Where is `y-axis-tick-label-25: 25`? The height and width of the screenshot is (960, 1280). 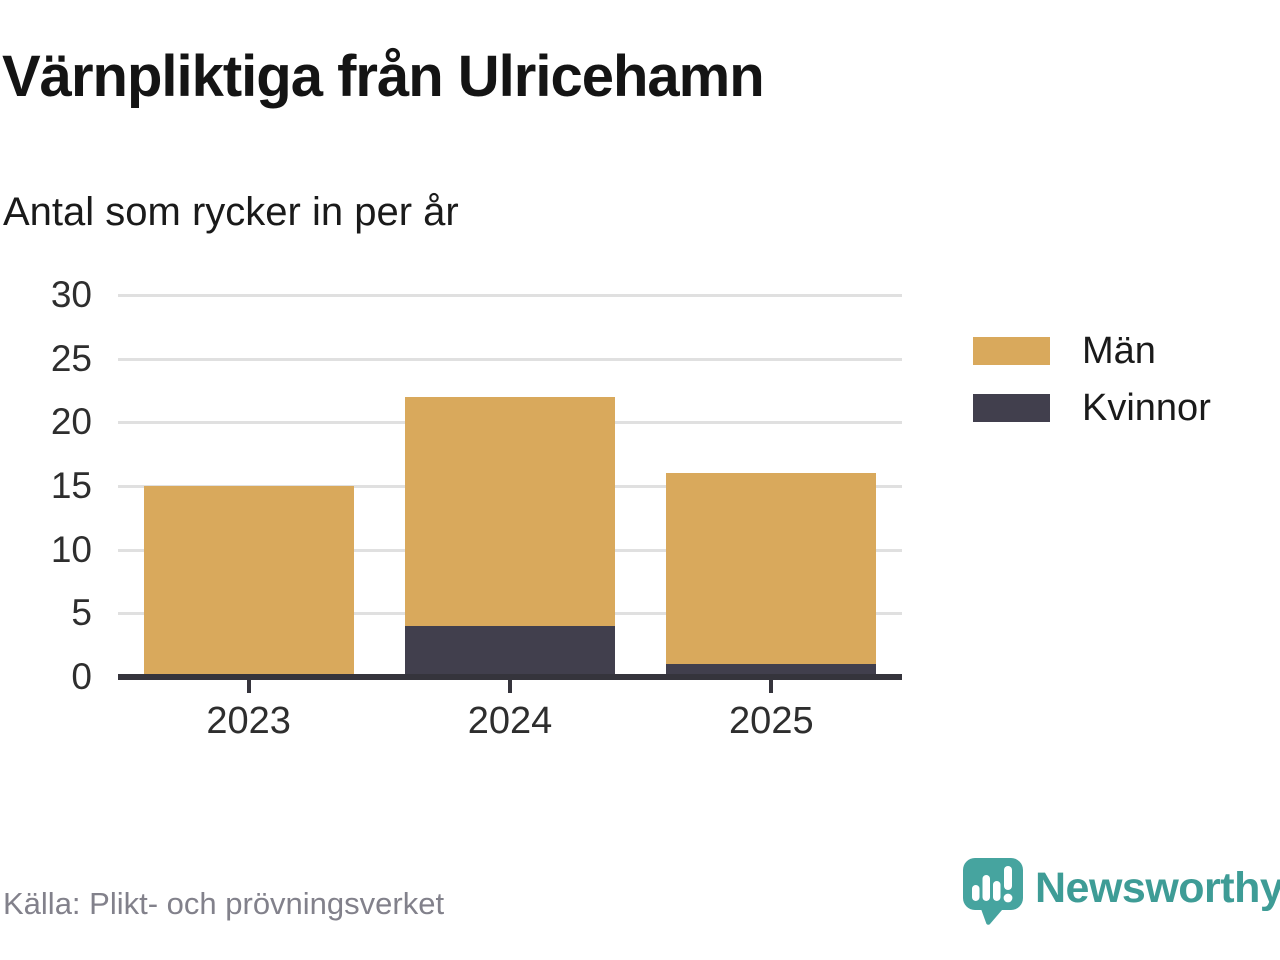 y-axis-tick-label-25: 25 is located at coordinates (71, 358).